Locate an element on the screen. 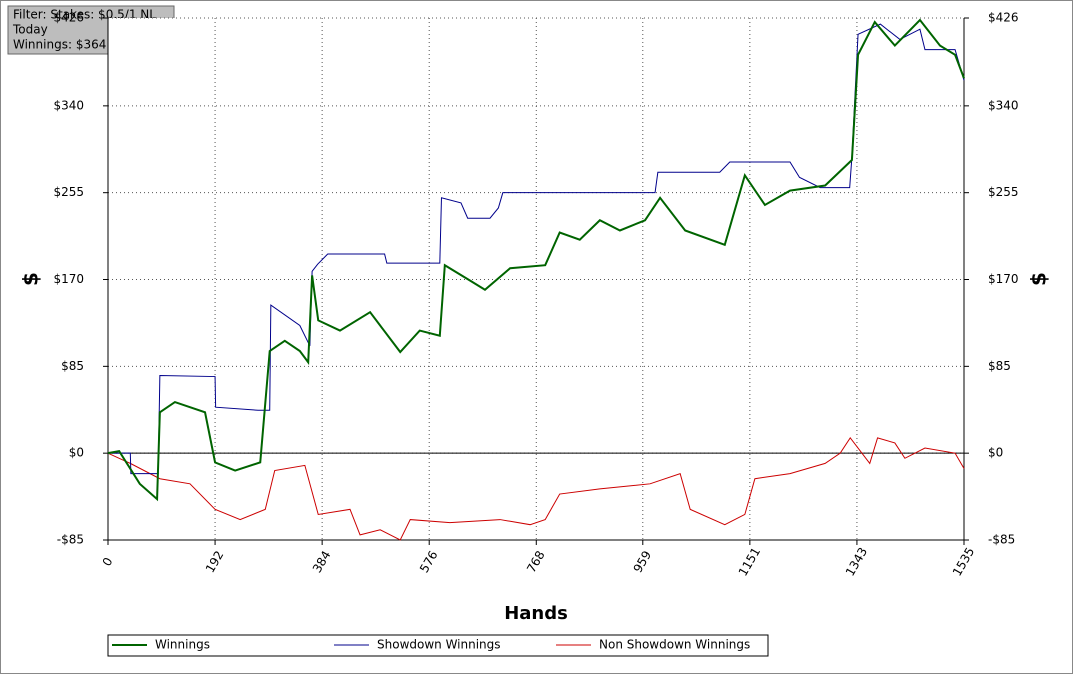 The image size is (1073, 674). y2-axis-title: $ is located at coordinates (1039, 279).